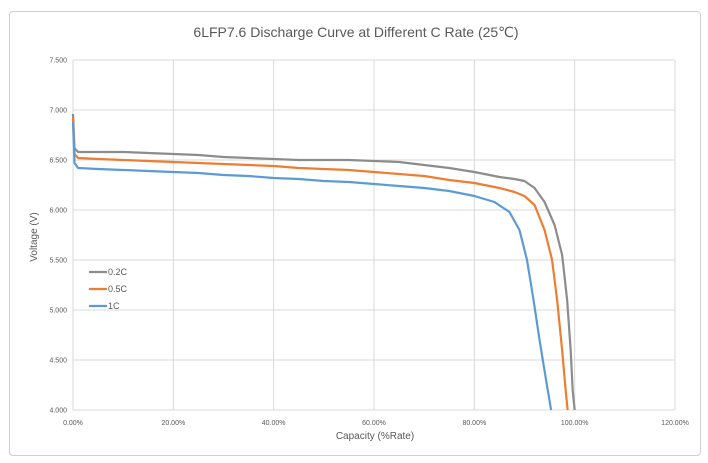 The height and width of the screenshot is (463, 708). What do you see at coordinates (58, 311) in the screenshot?
I see `y-tick-label: 5.000` at bounding box center [58, 311].